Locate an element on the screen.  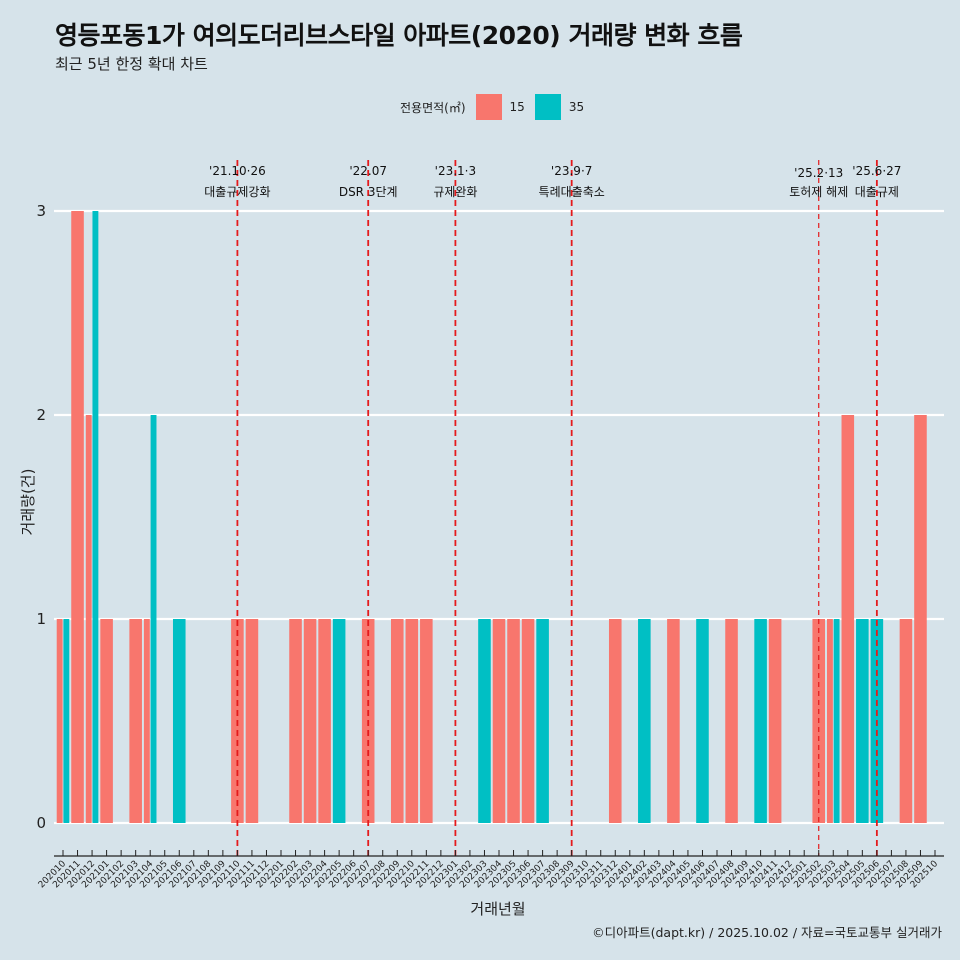
y-tick-label: 2 is located at coordinates (41, 415).